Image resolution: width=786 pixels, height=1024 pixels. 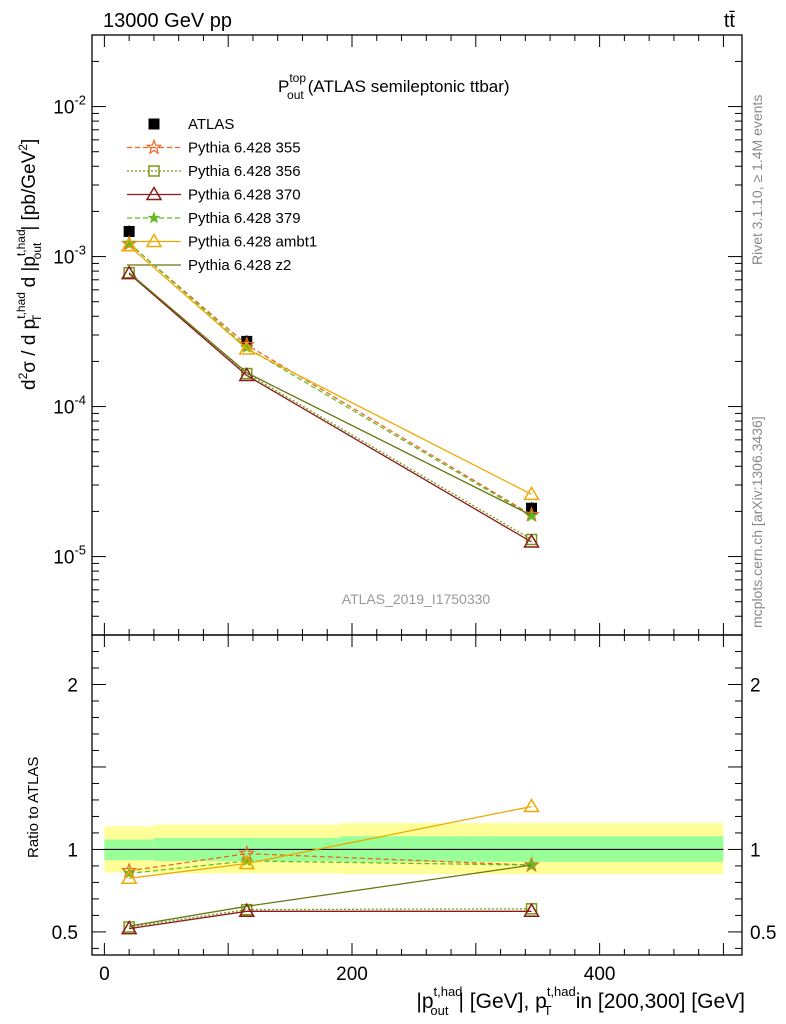 What do you see at coordinates (394, 86) in the screenshot?
I see `main-title: Ptop out (ATLAS semileptonic ttbar)` at bounding box center [394, 86].